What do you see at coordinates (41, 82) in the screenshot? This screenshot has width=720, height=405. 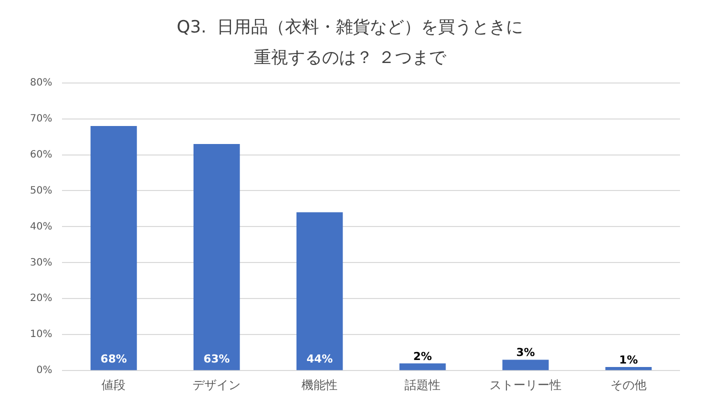 I see `y-tick-label: 80%` at bounding box center [41, 82].